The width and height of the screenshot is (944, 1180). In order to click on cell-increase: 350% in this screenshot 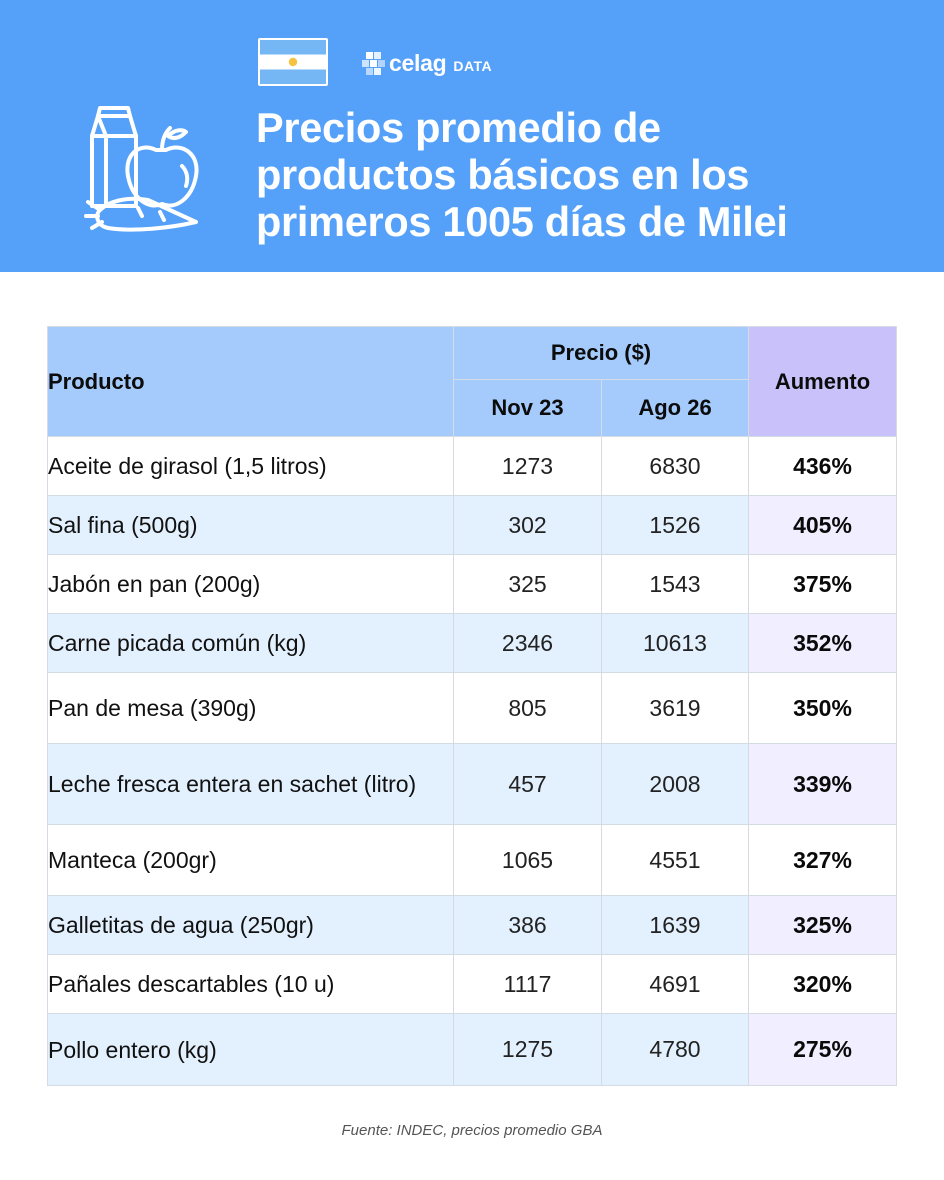, I will do `click(823, 708)`.